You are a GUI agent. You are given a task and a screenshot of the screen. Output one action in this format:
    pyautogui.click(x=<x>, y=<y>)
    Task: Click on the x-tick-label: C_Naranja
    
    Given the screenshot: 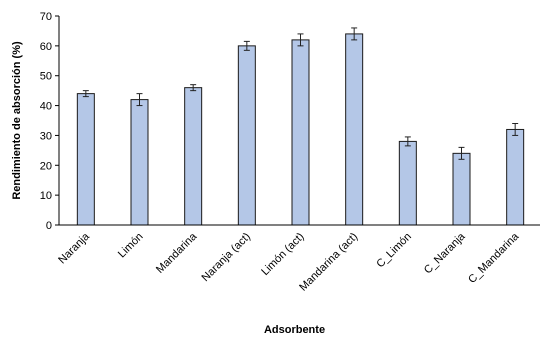 What is the action you would take?
    pyautogui.click(x=445, y=253)
    